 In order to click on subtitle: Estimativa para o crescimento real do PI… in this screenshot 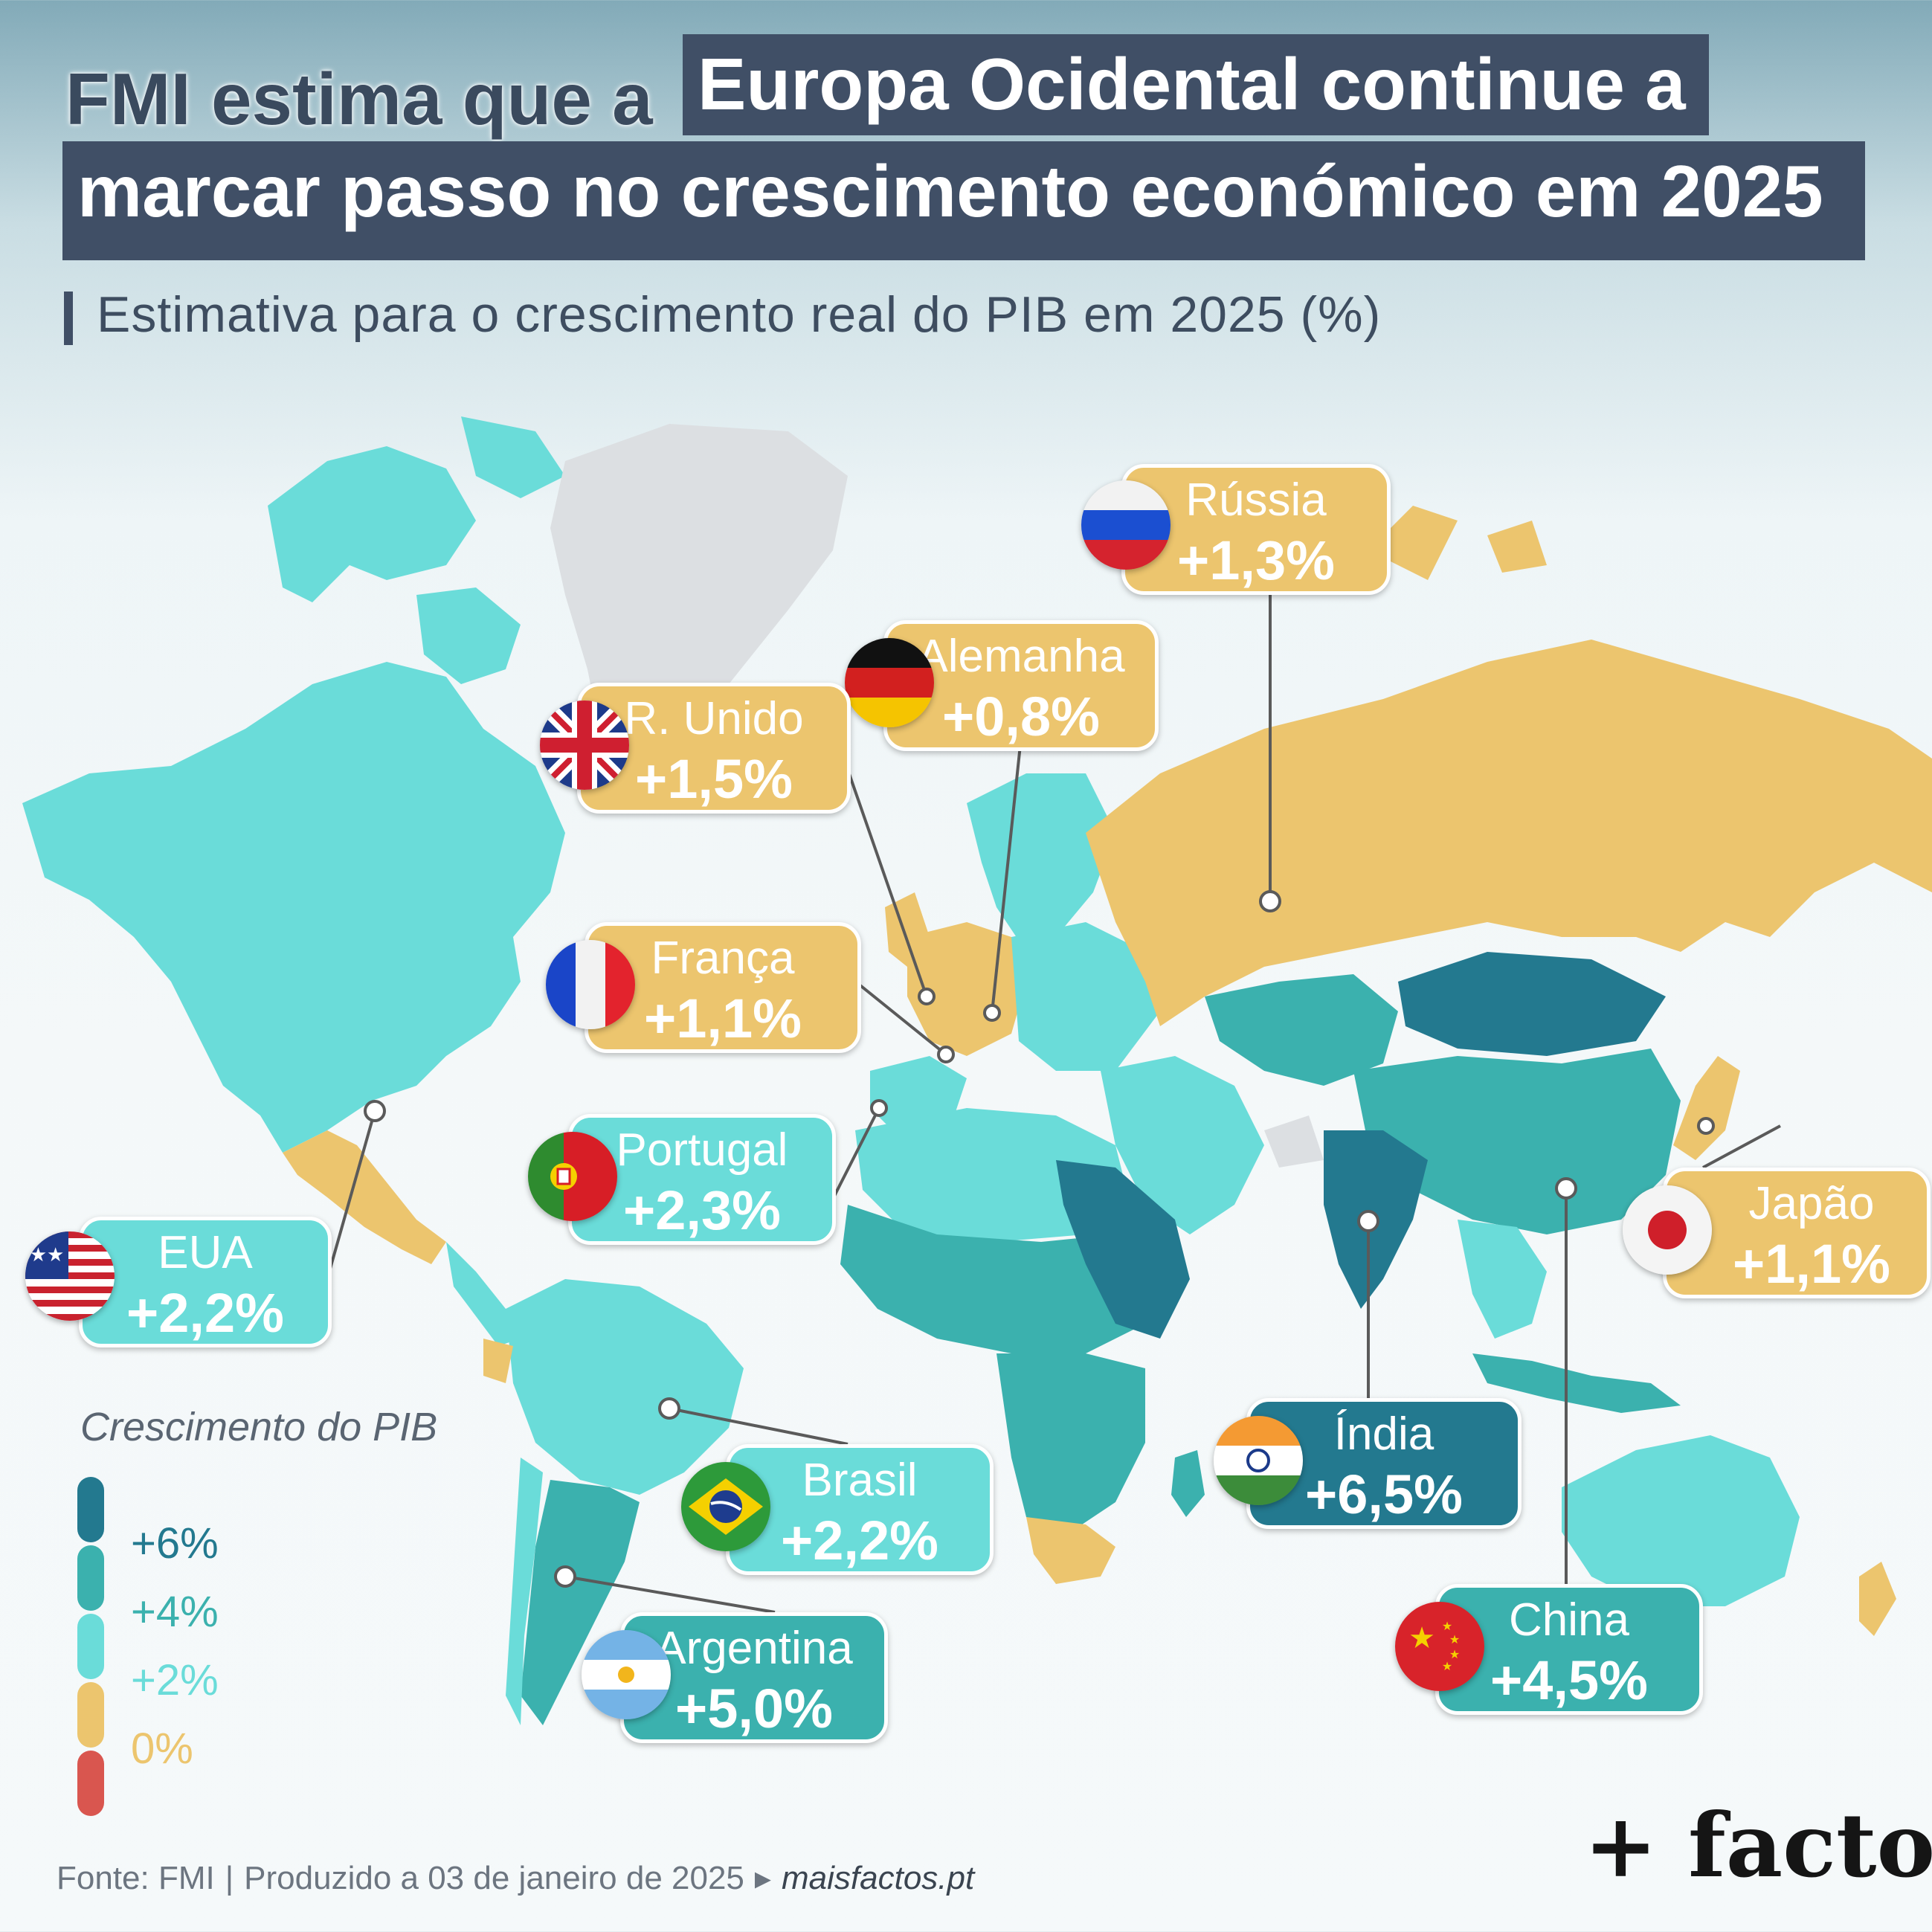, I will do `click(739, 314)`.